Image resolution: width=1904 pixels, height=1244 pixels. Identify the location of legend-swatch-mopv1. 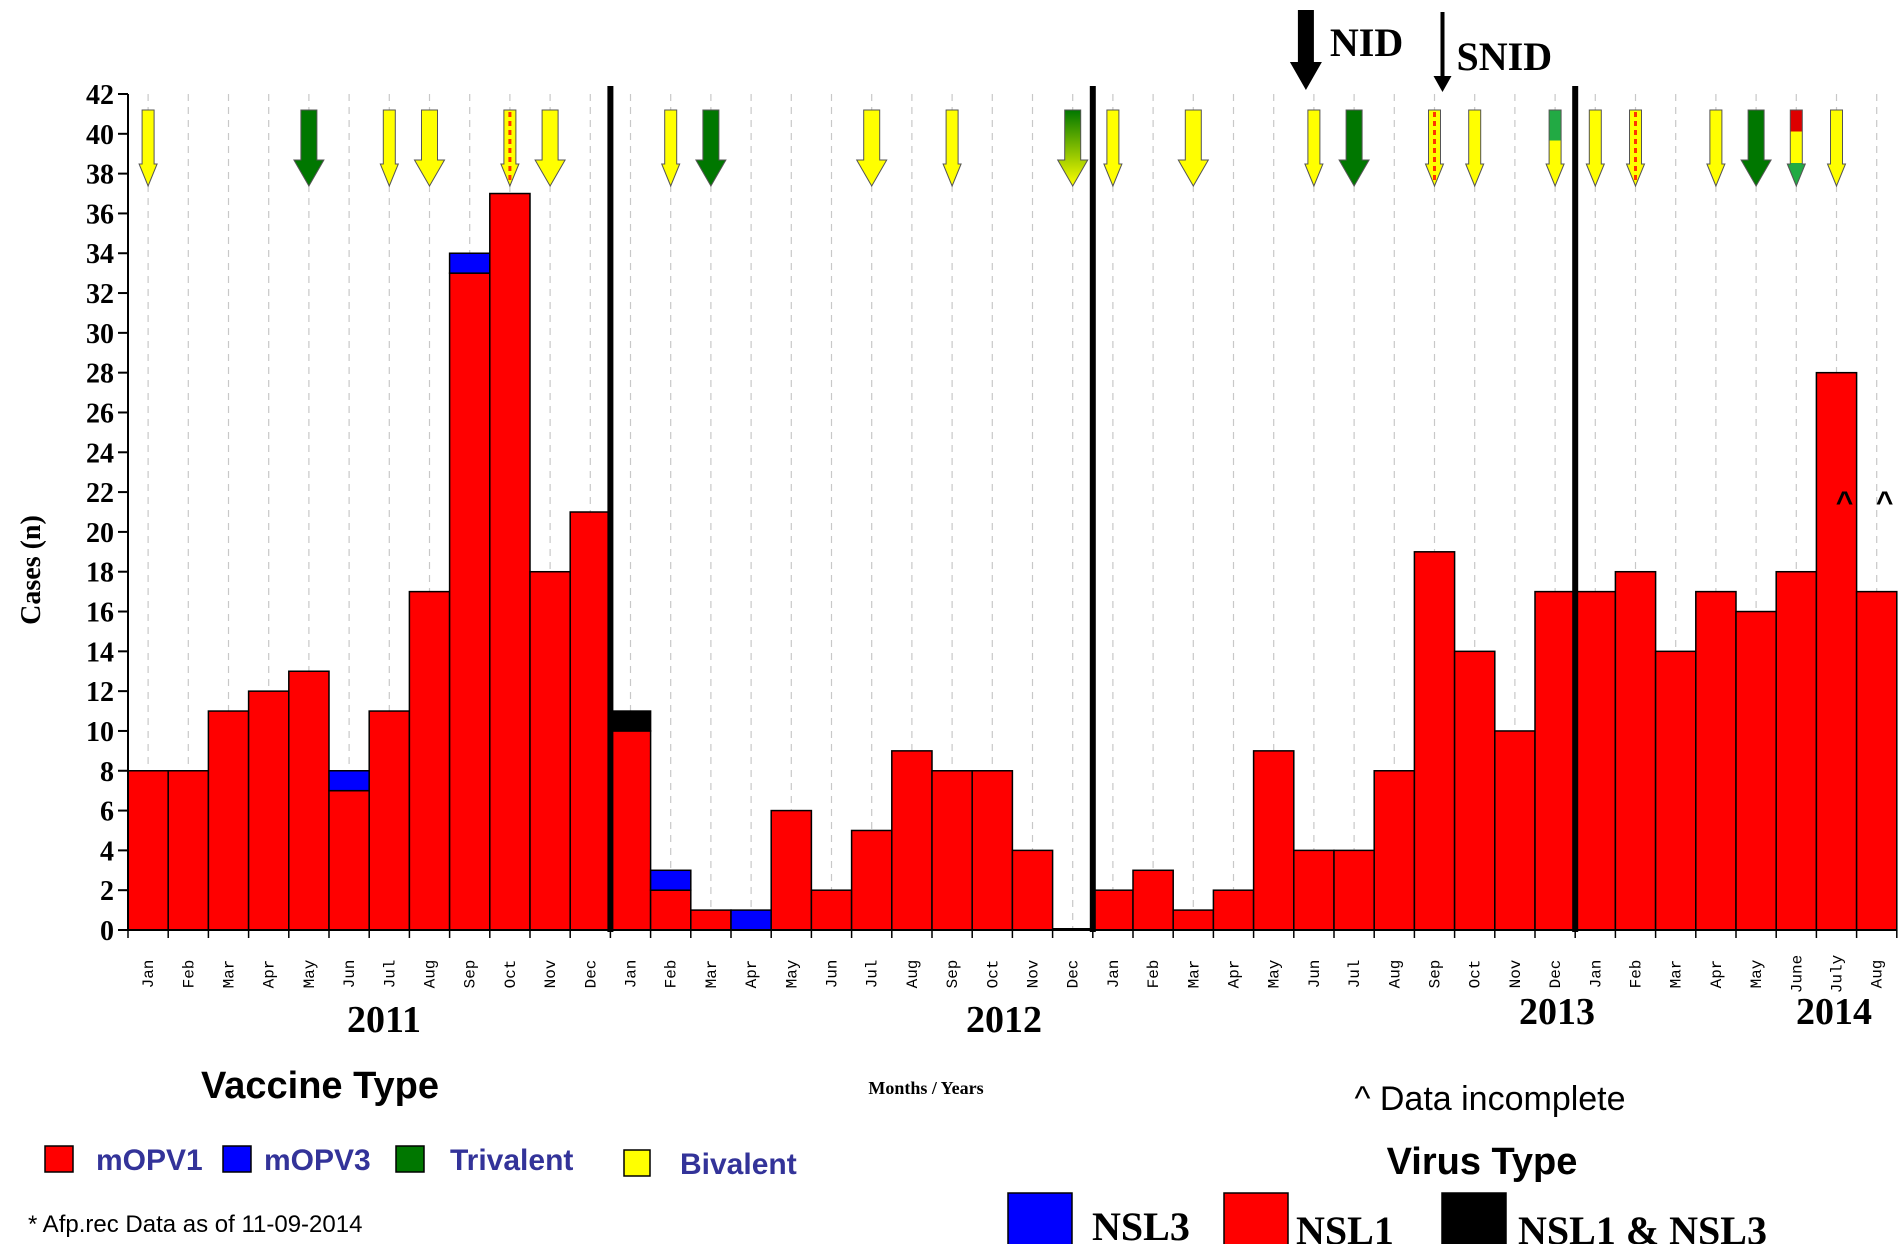
(59, 1159).